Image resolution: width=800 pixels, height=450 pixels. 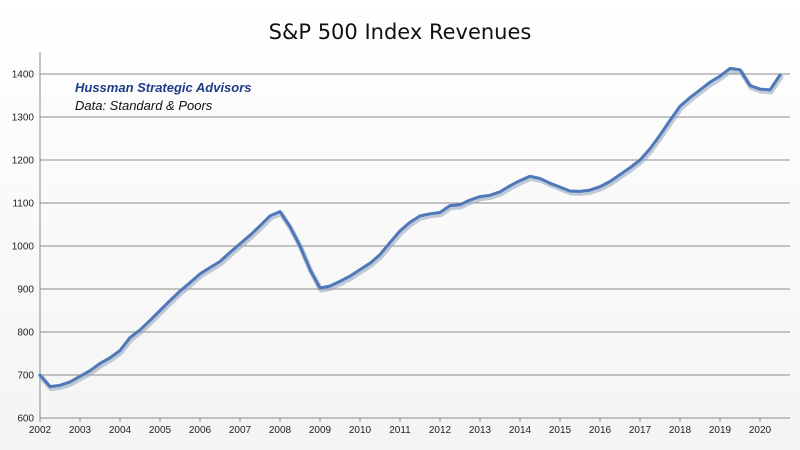 I want to click on x-tick-label: 2009, so click(x=320, y=430).